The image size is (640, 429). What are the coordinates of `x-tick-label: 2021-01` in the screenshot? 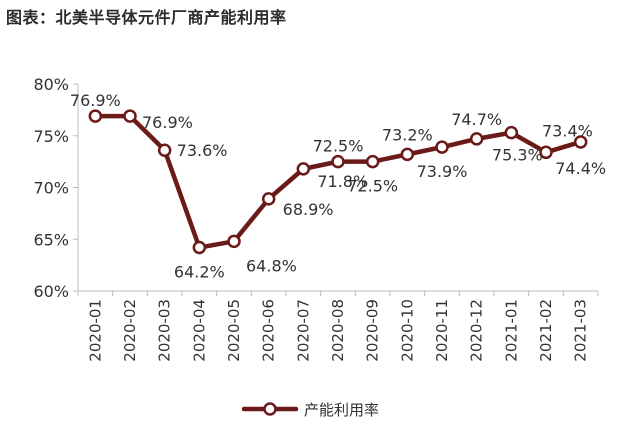 It's located at (511, 330).